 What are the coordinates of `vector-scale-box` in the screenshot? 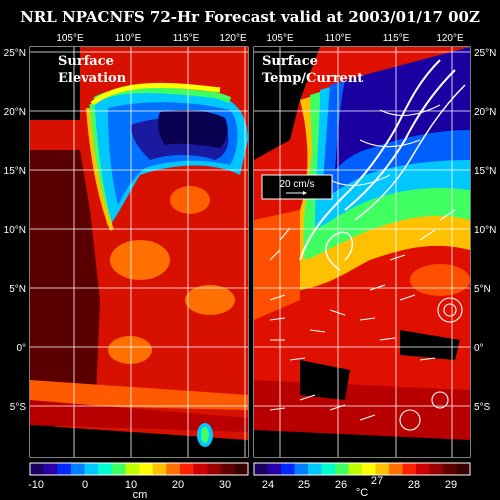 It's located at (297, 187).